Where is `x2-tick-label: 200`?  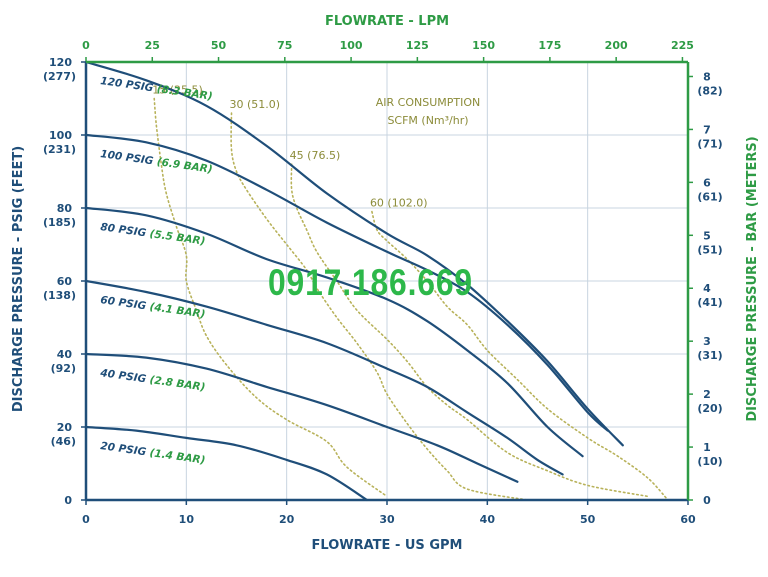 x2-tick-label: 200 is located at coordinates (616, 45).